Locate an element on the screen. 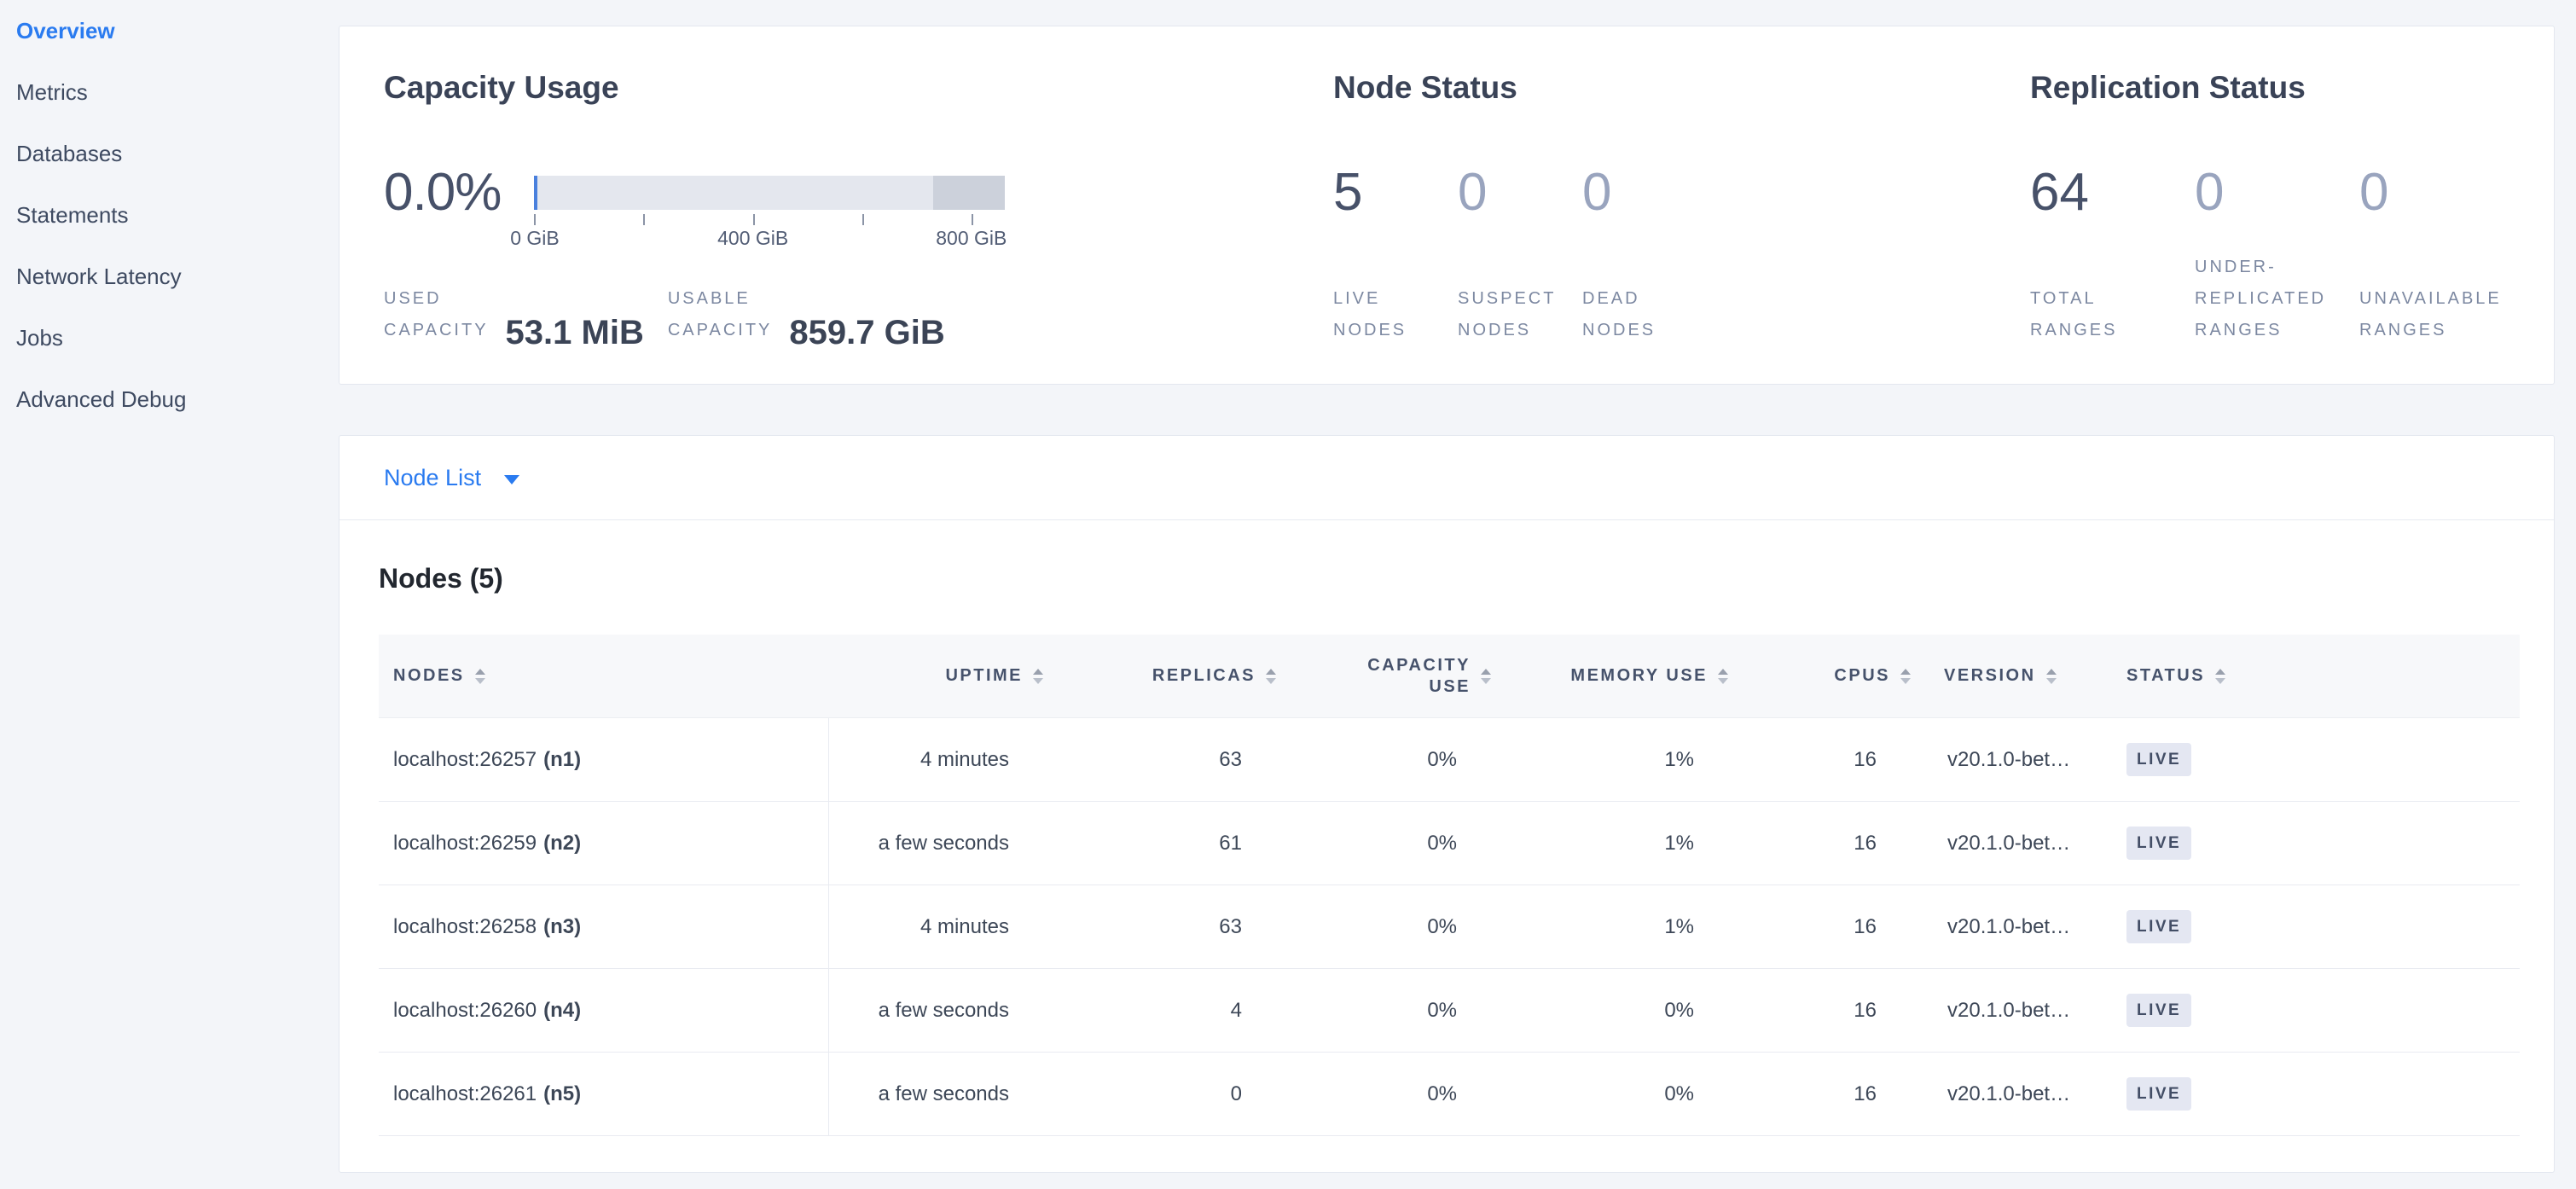  sidebar-item-network-latency: Network Latency is located at coordinates (99, 276).